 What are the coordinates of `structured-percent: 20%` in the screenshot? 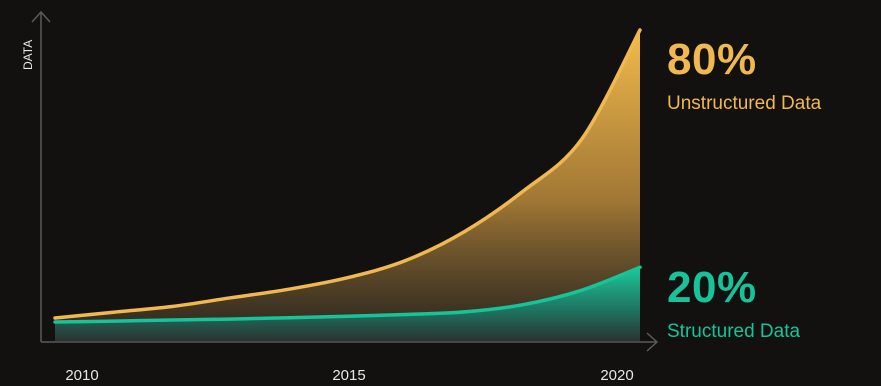 It's located at (712, 287).